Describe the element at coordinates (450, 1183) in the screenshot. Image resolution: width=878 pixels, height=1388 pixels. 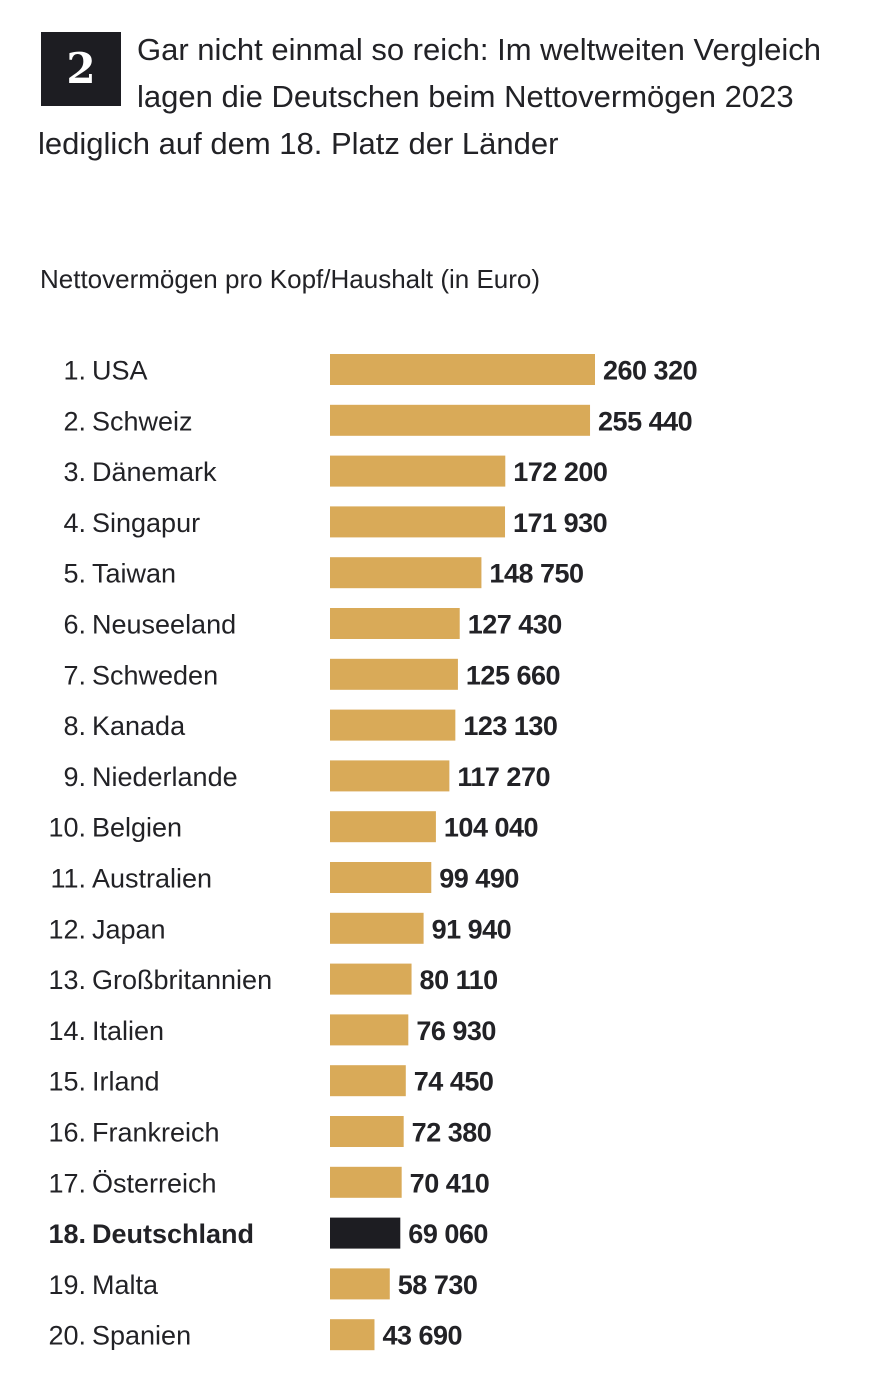
I see `value-label: 70 410` at that location.